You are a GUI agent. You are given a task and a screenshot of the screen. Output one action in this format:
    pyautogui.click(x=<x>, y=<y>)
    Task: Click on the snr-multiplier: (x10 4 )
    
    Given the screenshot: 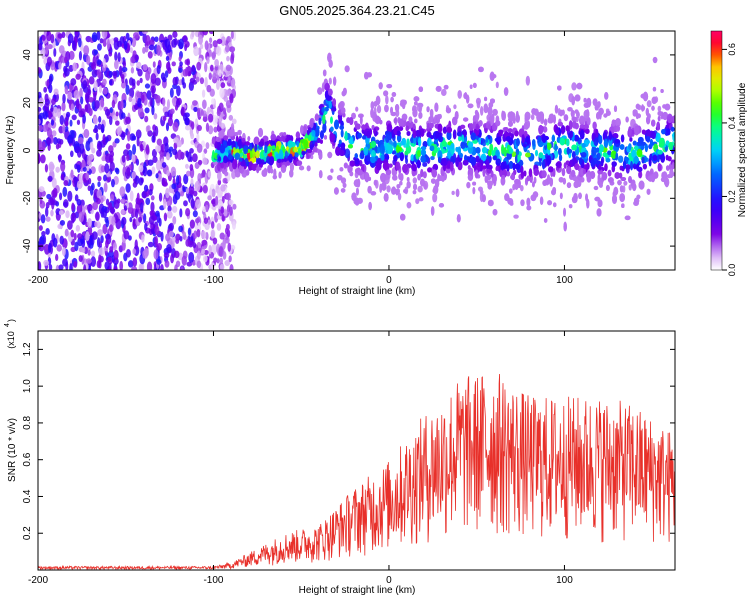 What is the action you would take?
    pyautogui.click(x=10, y=334)
    